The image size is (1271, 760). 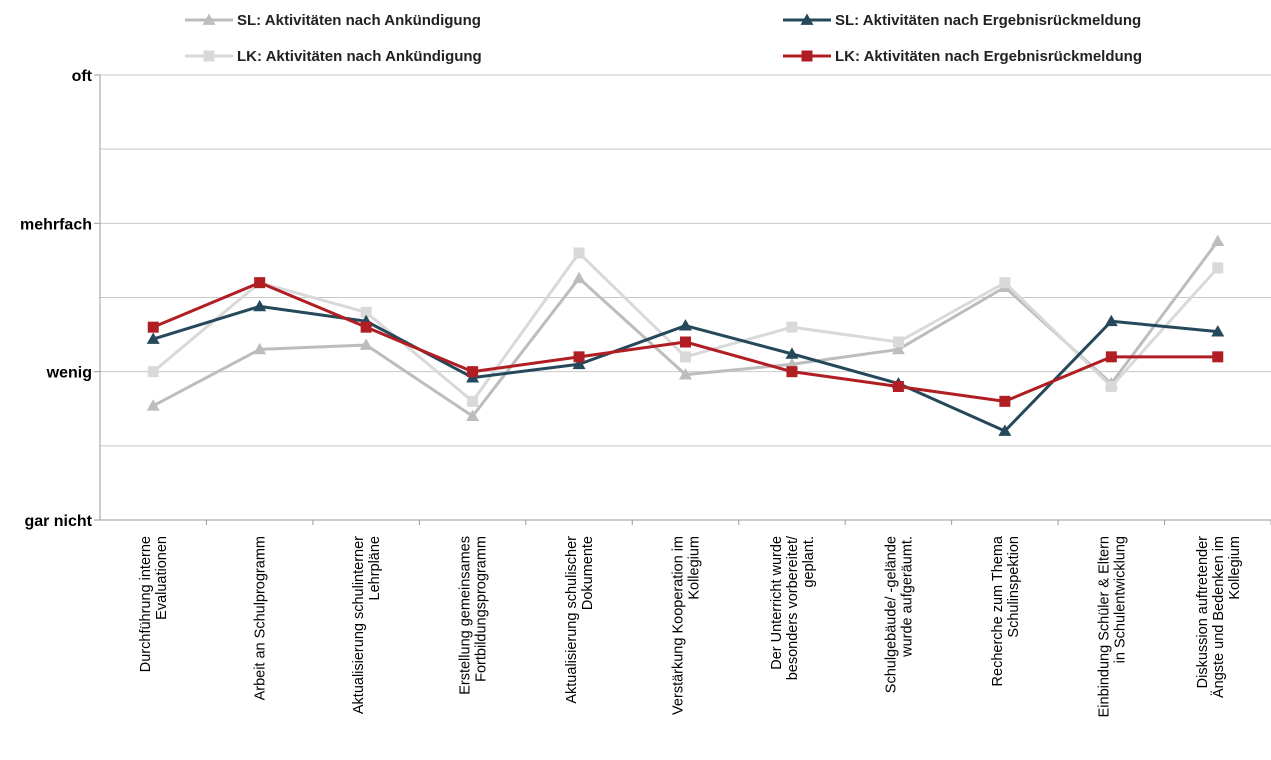 I want to click on x-tick-label-line: Verstärkung Kooperation im, so click(x=679, y=625).